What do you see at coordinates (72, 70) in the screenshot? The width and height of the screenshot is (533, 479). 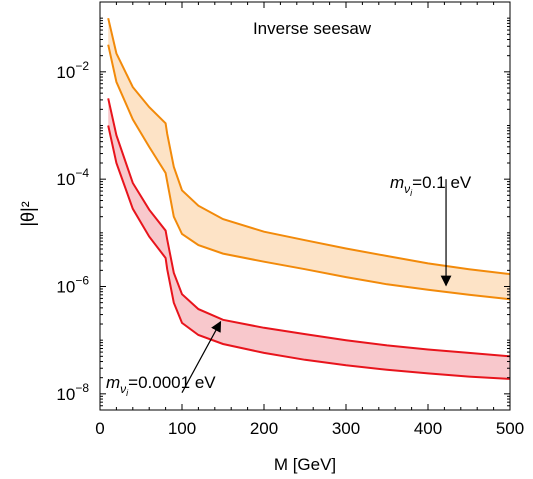 I see `y-tick-label: 10⁻²` at bounding box center [72, 70].